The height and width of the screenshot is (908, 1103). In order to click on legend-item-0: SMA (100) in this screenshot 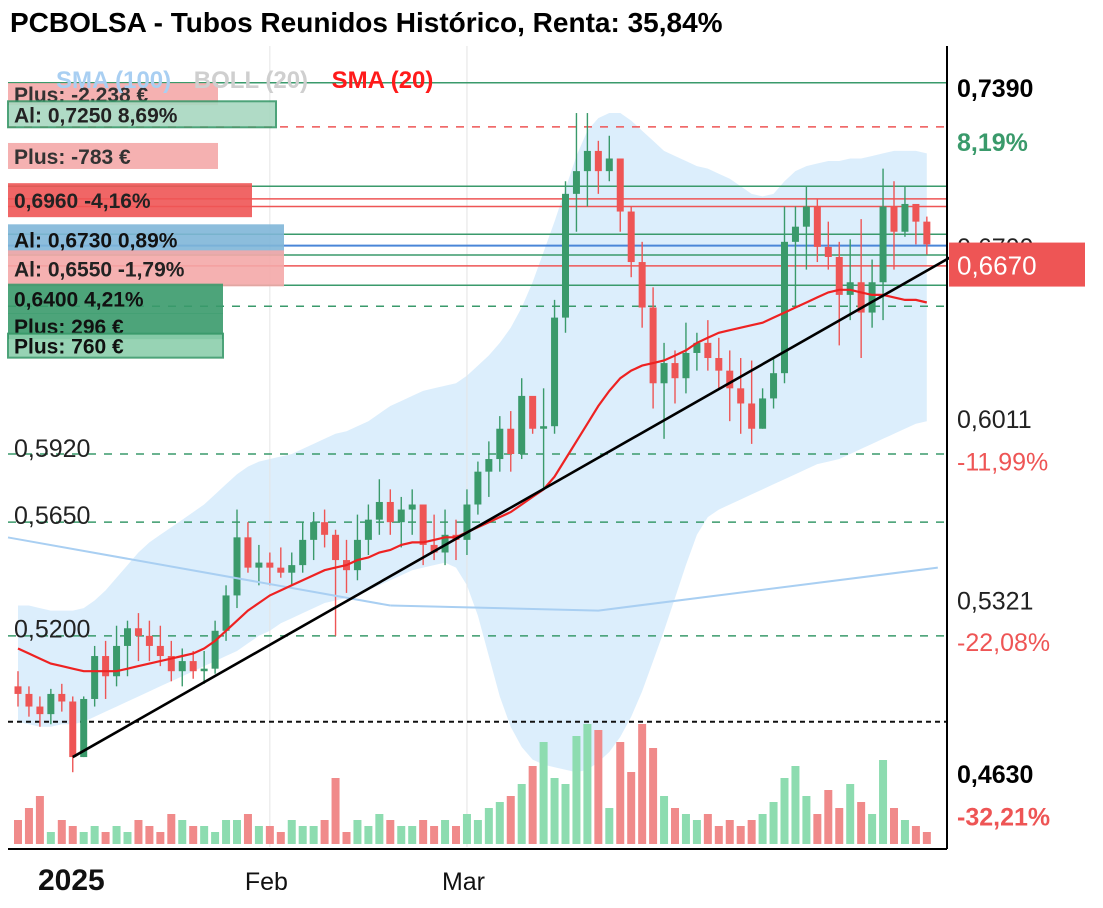, I will do `click(113, 80)`.